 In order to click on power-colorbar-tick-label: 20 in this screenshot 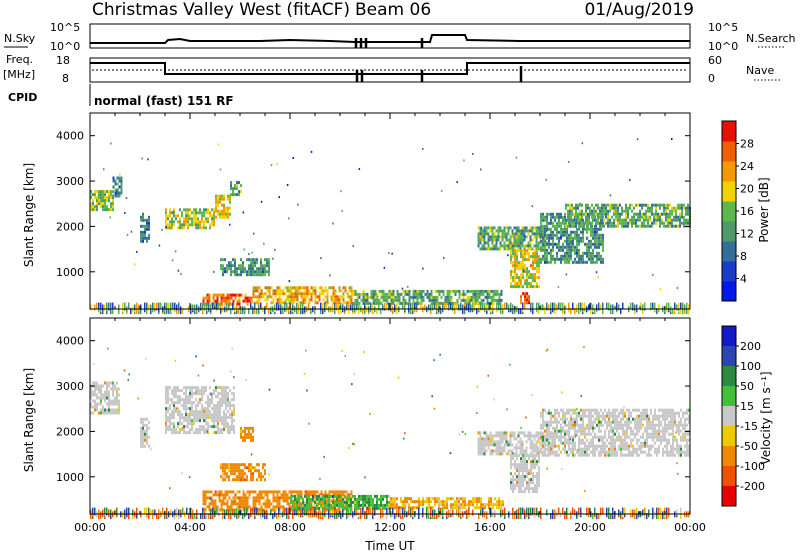, I will do `click(747, 189)`.